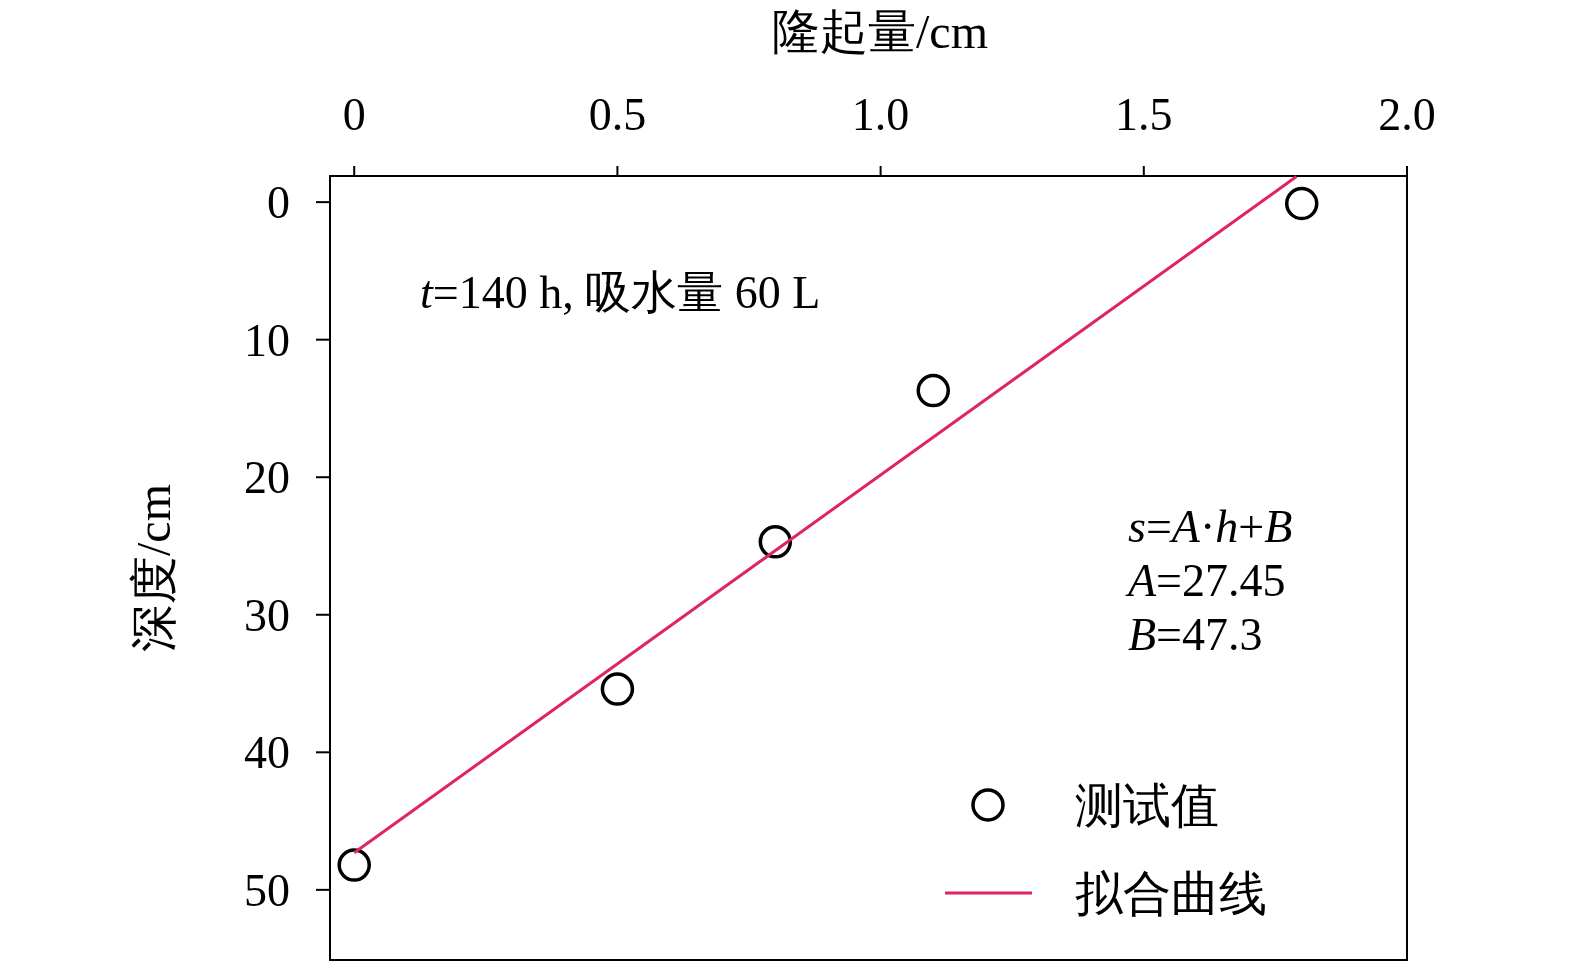 Image resolution: width=1575 pixels, height=968 pixels. What do you see at coordinates (267, 340) in the screenshot?
I see `y-tick-label: 10` at bounding box center [267, 340].